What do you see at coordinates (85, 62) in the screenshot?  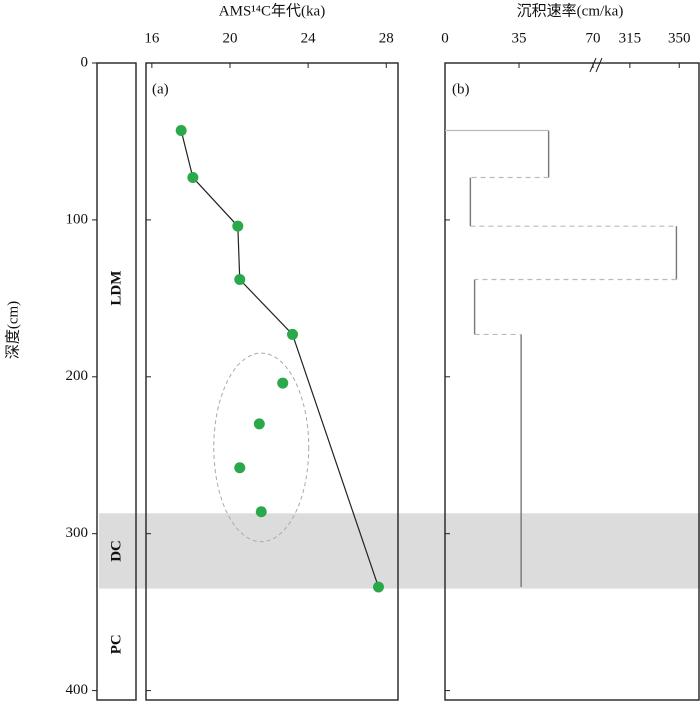 I see `y-tick-label: 0` at bounding box center [85, 62].